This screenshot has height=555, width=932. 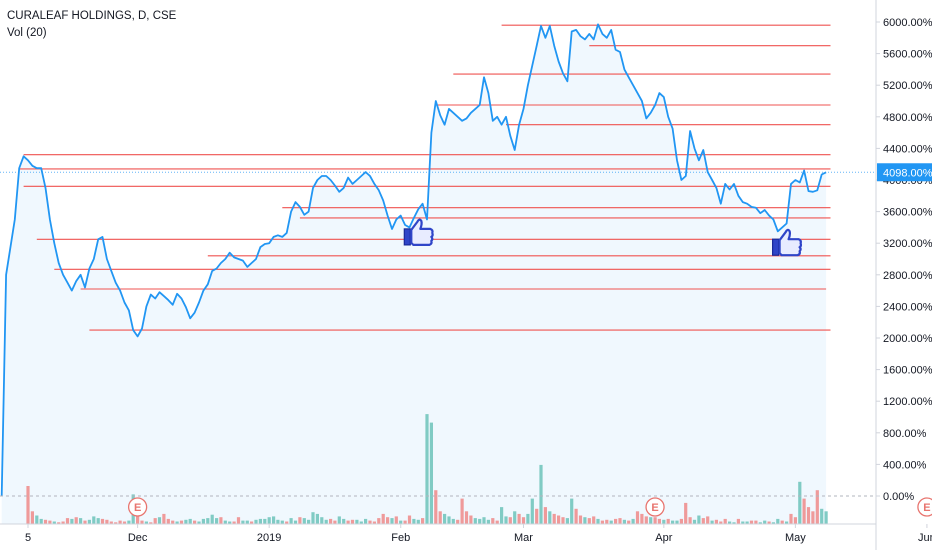 What do you see at coordinates (407, 237) in the screenshot?
I see `thumbs-up-cuff` at bounding box center [407, 237].